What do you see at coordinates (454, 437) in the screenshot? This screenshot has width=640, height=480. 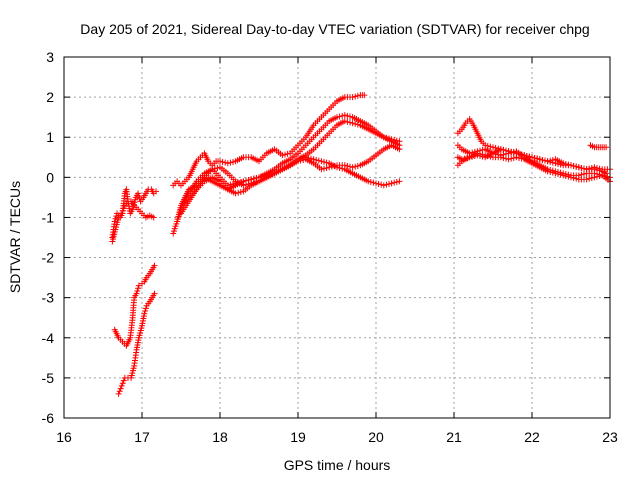 I see `x-tick-label: 21` at bounding box center [454, 437].